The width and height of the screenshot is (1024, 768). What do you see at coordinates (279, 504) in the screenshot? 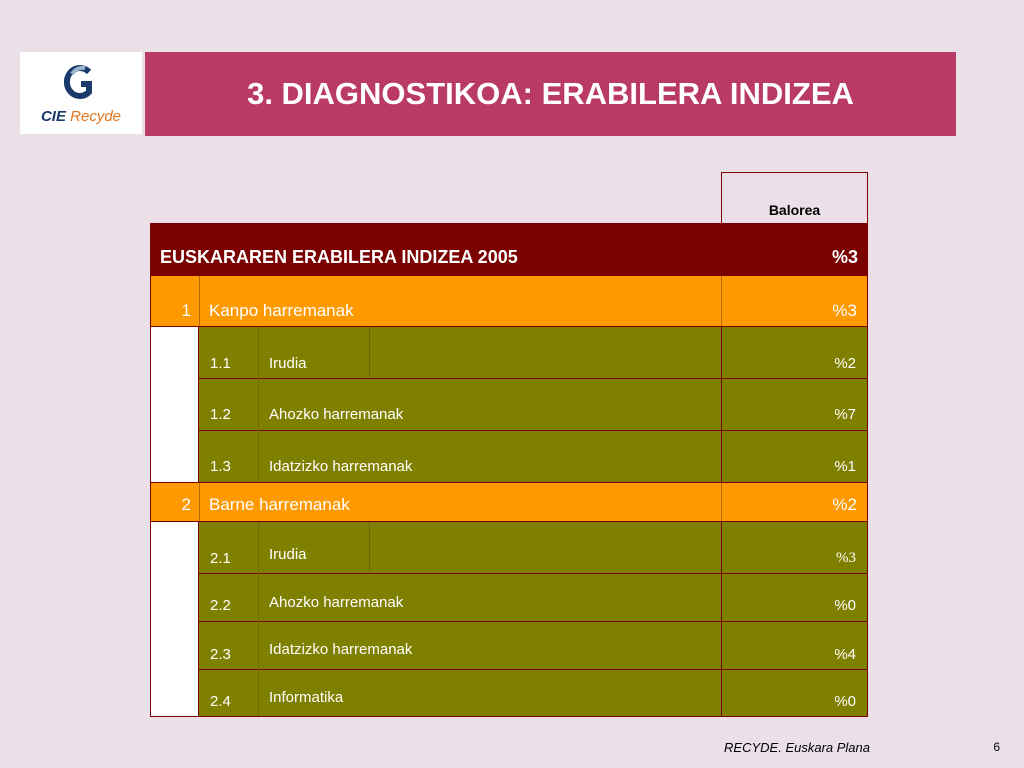
I see `group-label: Barne harremanak` at bounding box center [279, 504].